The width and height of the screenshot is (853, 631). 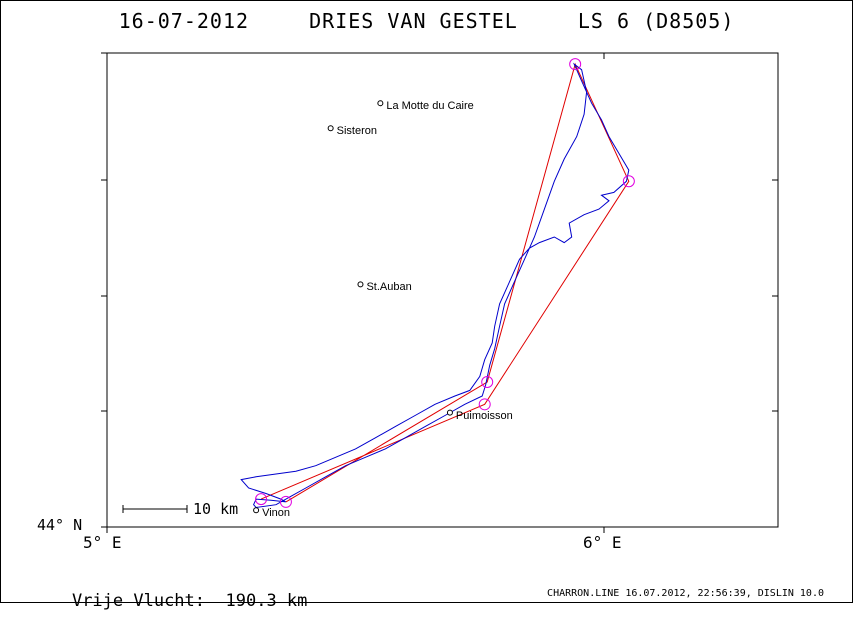 What do you see at coordinates (102, 542) in the screenshot?
I see `lon-label-5e: 5° E` at bounding box center [102, 542].